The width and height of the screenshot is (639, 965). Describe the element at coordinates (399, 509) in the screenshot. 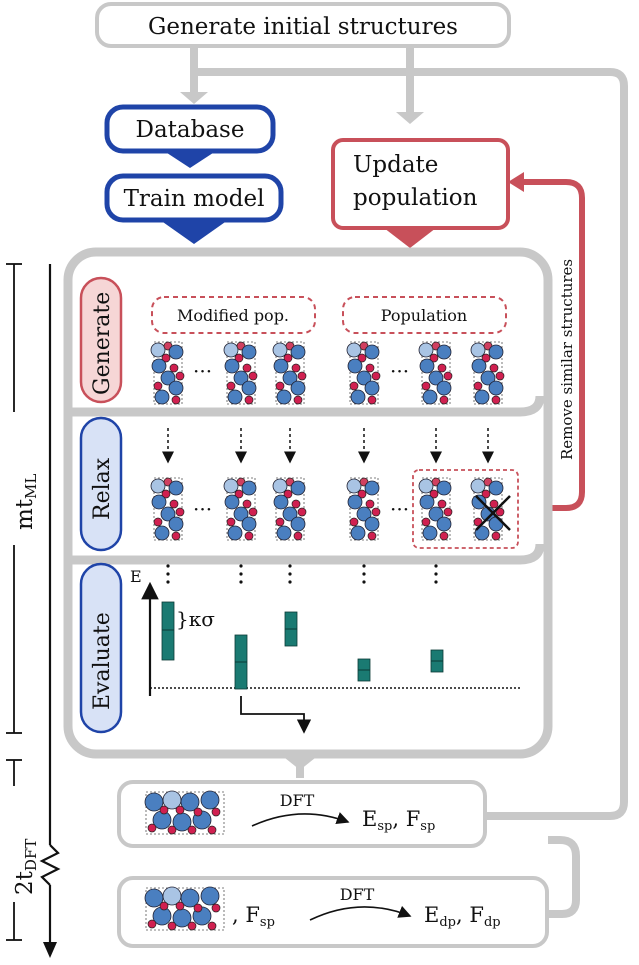

I see `relax-ellipsis-right: ···` at that location.